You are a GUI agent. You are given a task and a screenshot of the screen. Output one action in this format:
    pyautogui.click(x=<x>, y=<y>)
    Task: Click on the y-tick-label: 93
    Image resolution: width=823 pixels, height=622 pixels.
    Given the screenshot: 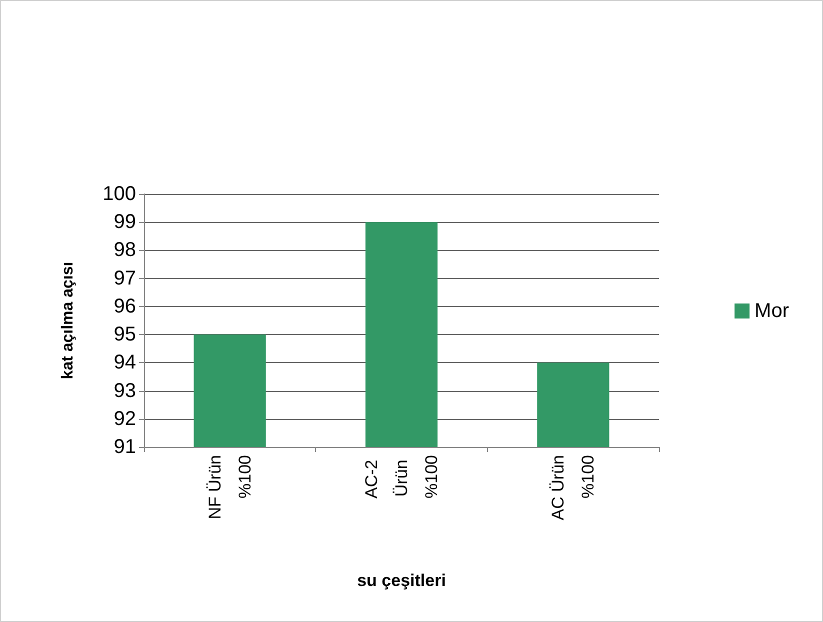 What is the action you would take?
    pyautogui.click(x=125, y=391)
    